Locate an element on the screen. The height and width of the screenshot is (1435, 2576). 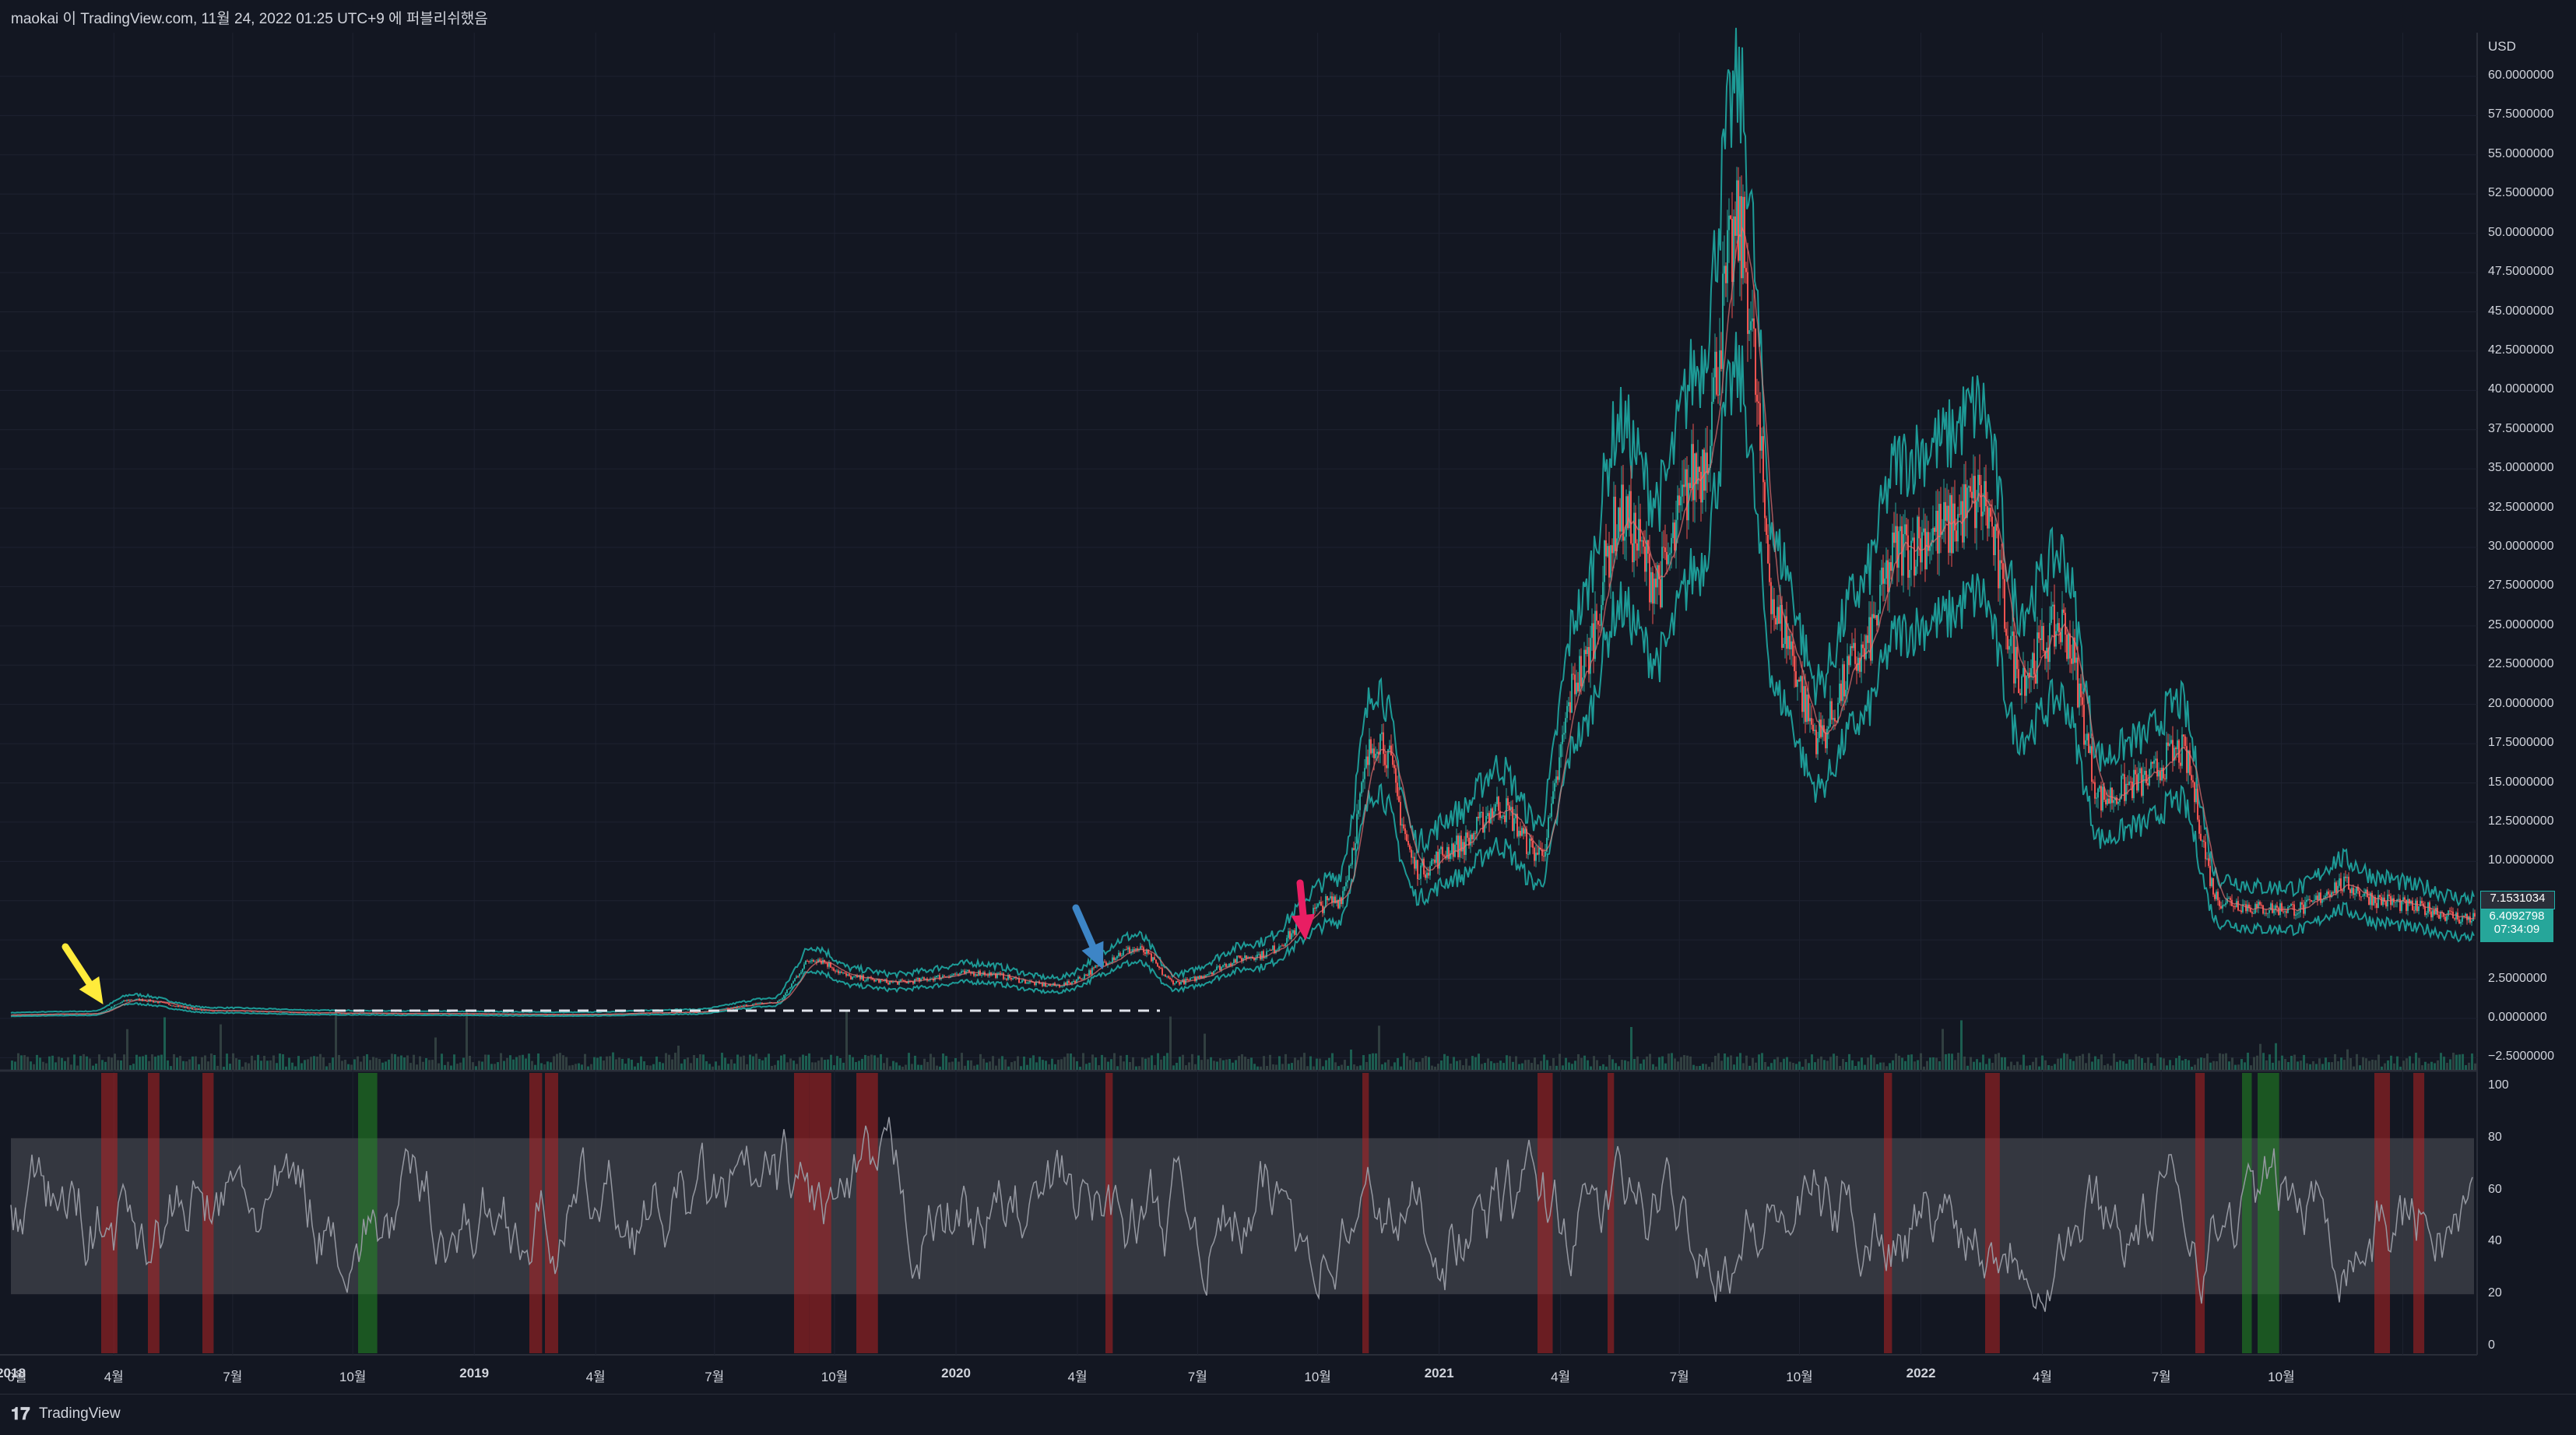
magenta-arrow-icon is located at coordinates (1303, 910).